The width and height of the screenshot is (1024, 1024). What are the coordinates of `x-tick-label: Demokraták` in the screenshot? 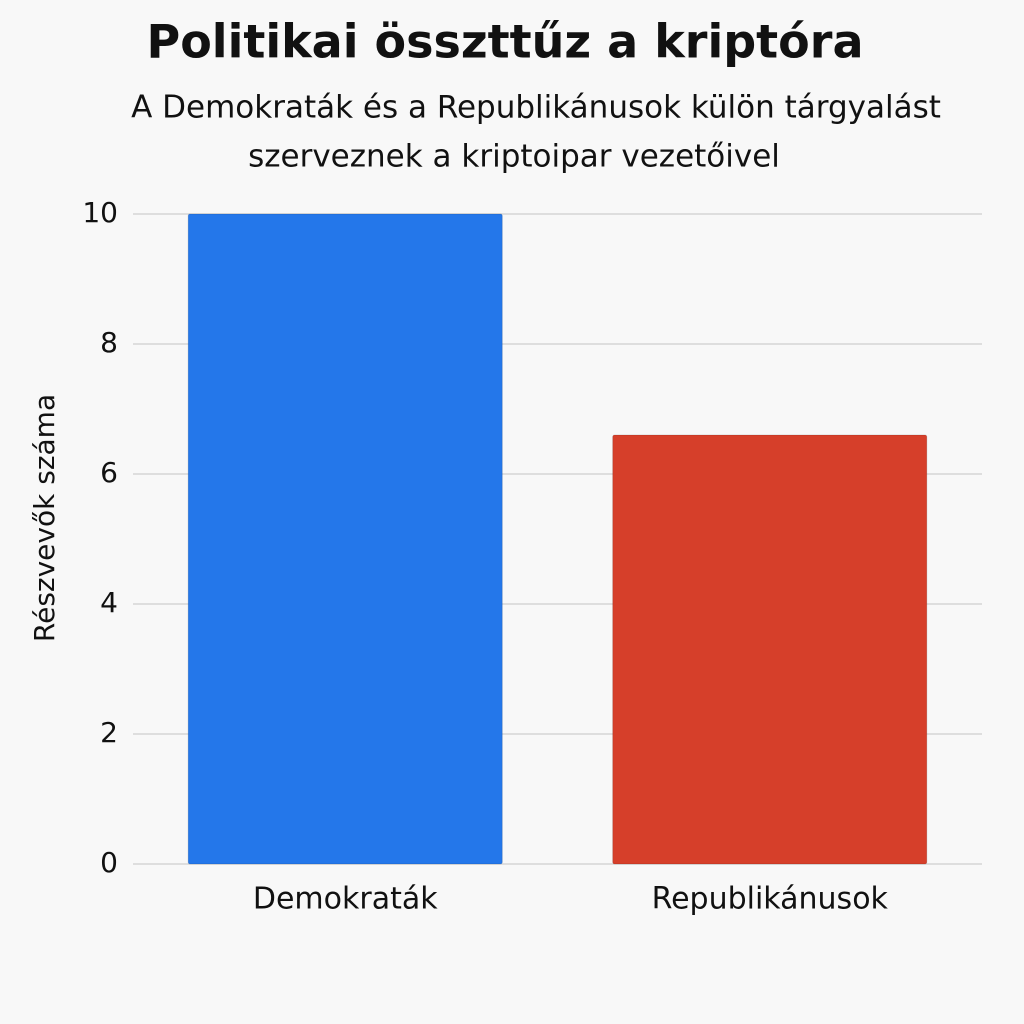 It's located at (345, 899).